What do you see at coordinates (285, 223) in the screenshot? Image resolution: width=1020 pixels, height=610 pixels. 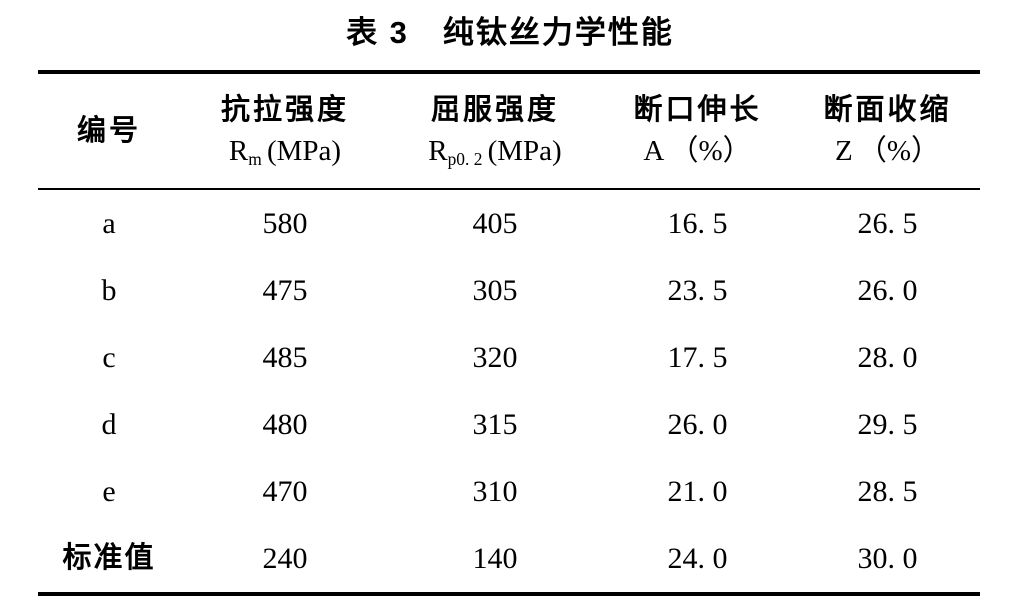 I see `table-cell: 580` at bounding box center [285, 223].